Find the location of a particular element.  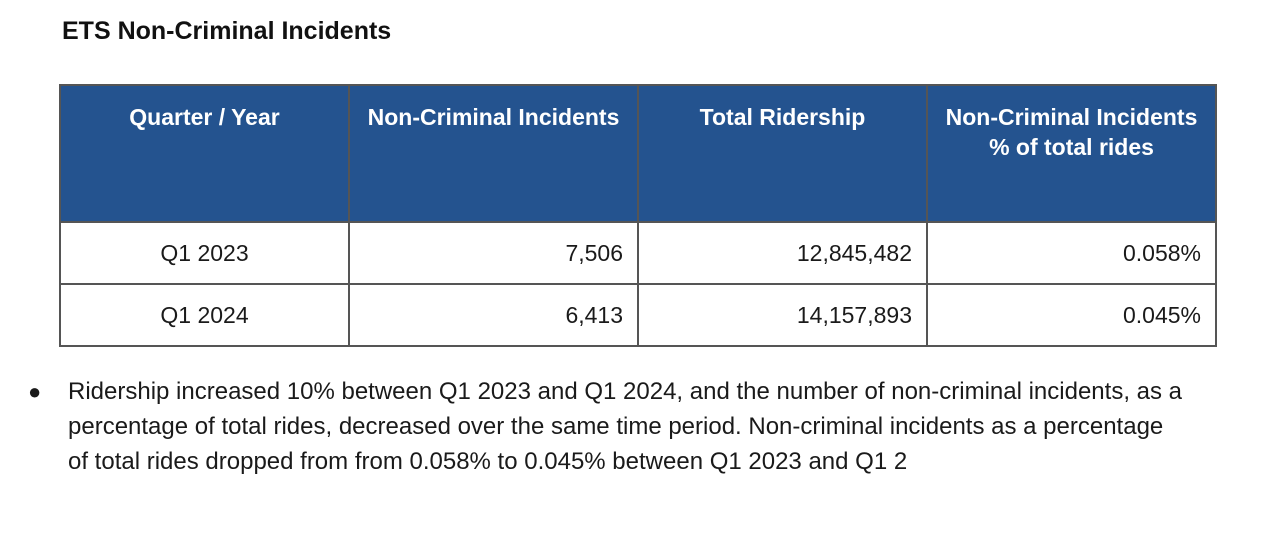

table-cell: 6,413 is located at coordinates (493, 315).